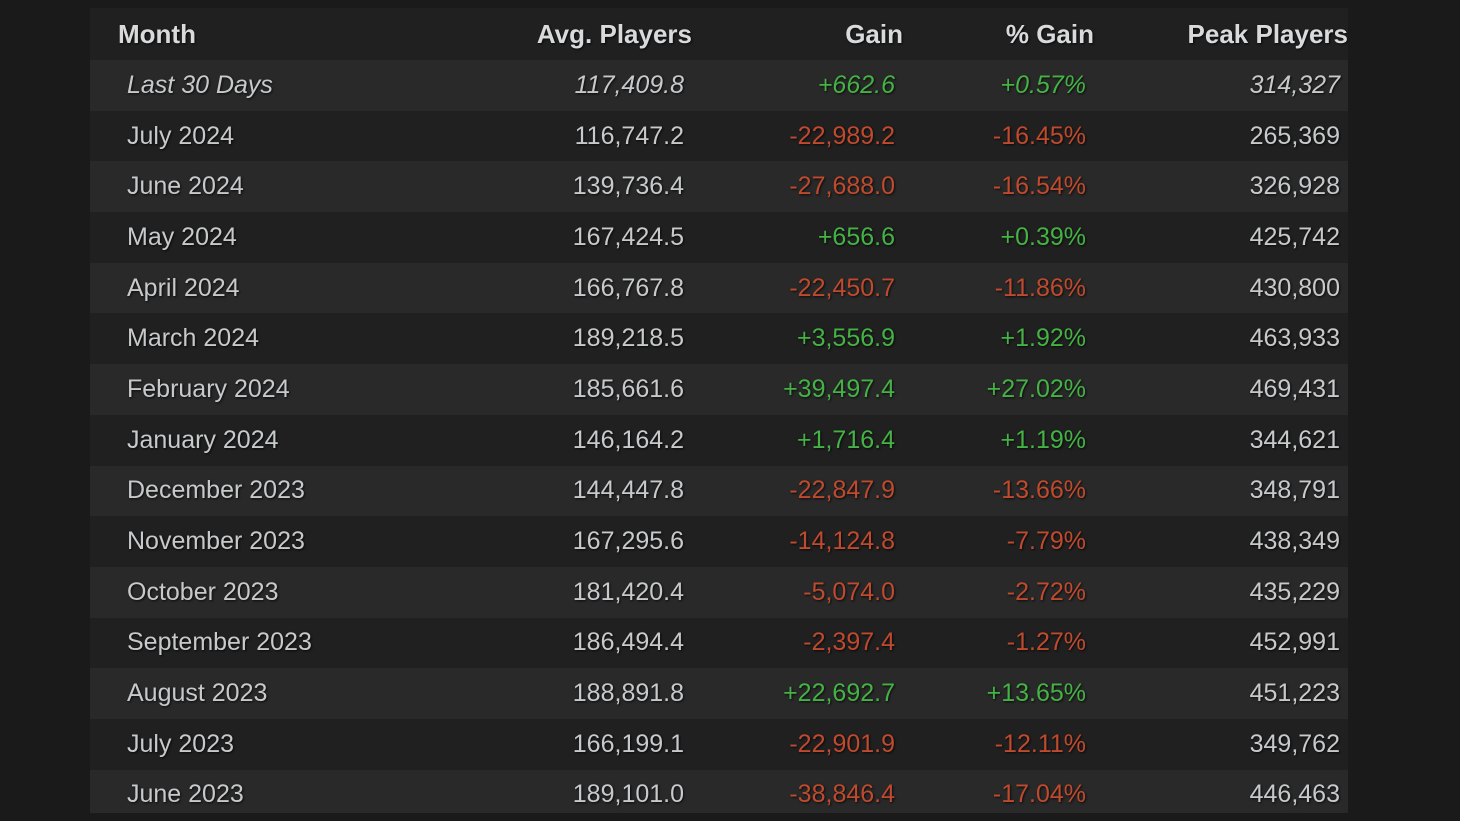  Describe the element at coordinates (628, 186) in the screenshot. I see `cell-avg-players: 139,736.4` at that location.